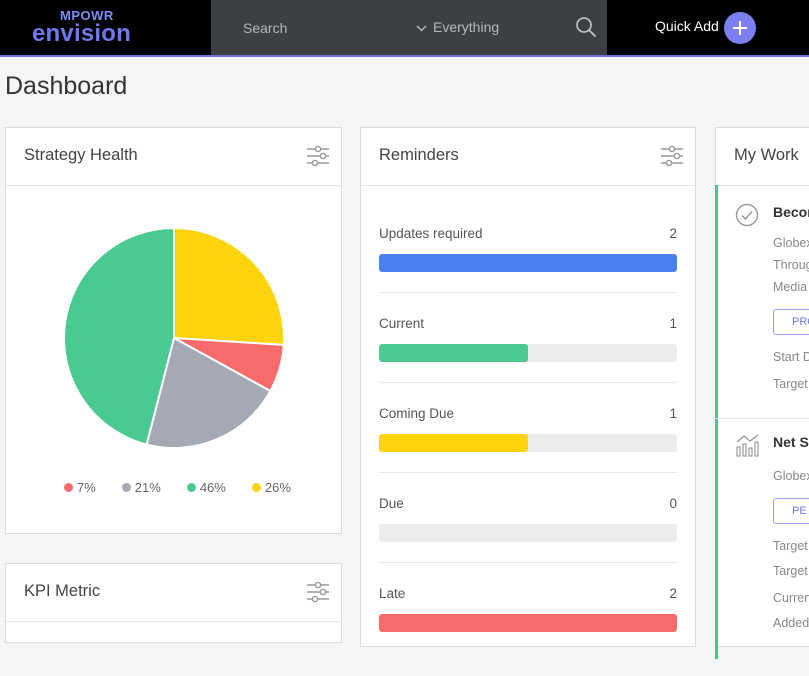  What do you see at coordinates (673, 503) in the screenshot?
I see `reminder-count: 0` at bounding box center [673, 503].